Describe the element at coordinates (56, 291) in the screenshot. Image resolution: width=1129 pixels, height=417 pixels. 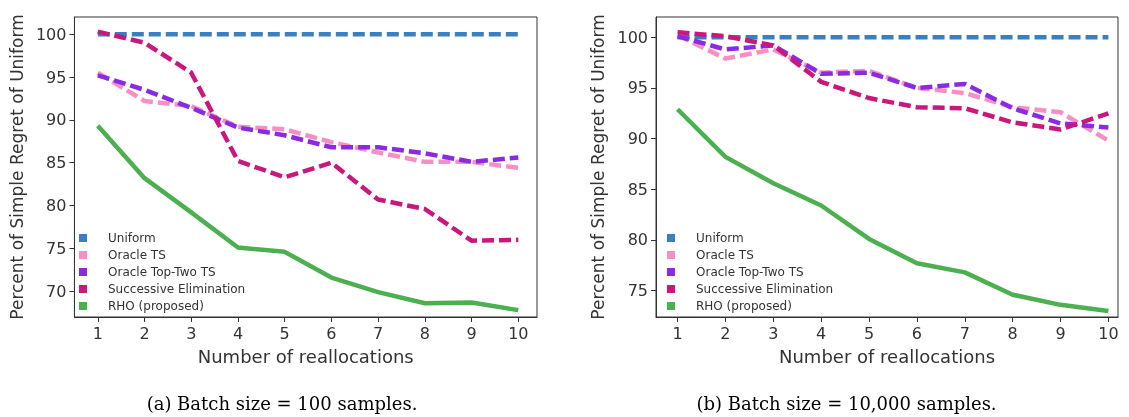
I see `y-tick-label: 70` at that location.